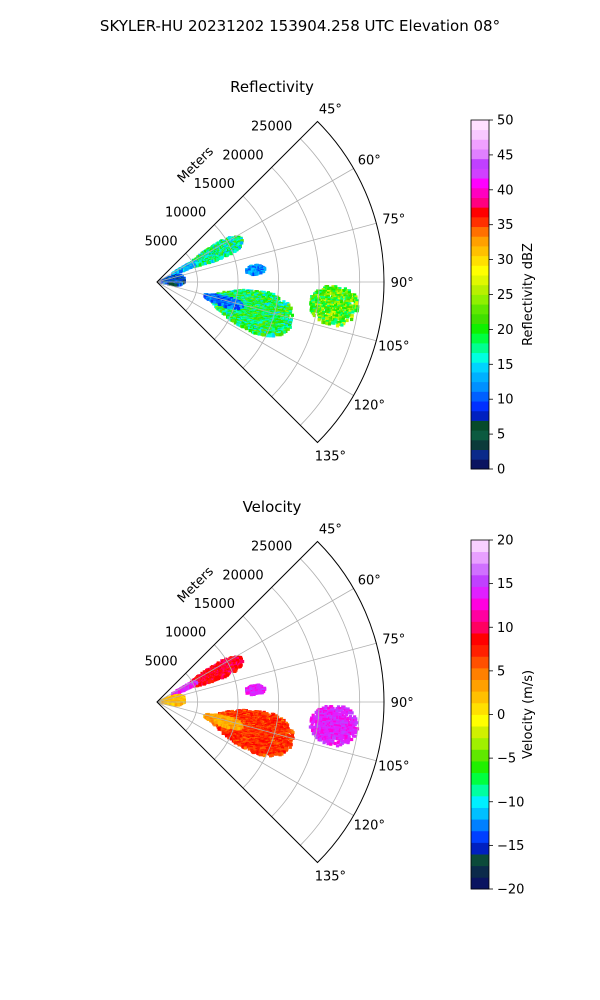 The width and height of the screenshot is (600, 1000). Describe the element at coordinates (185, 213) in the screenshot. I see `radial-tick-label: 10000` at that location.